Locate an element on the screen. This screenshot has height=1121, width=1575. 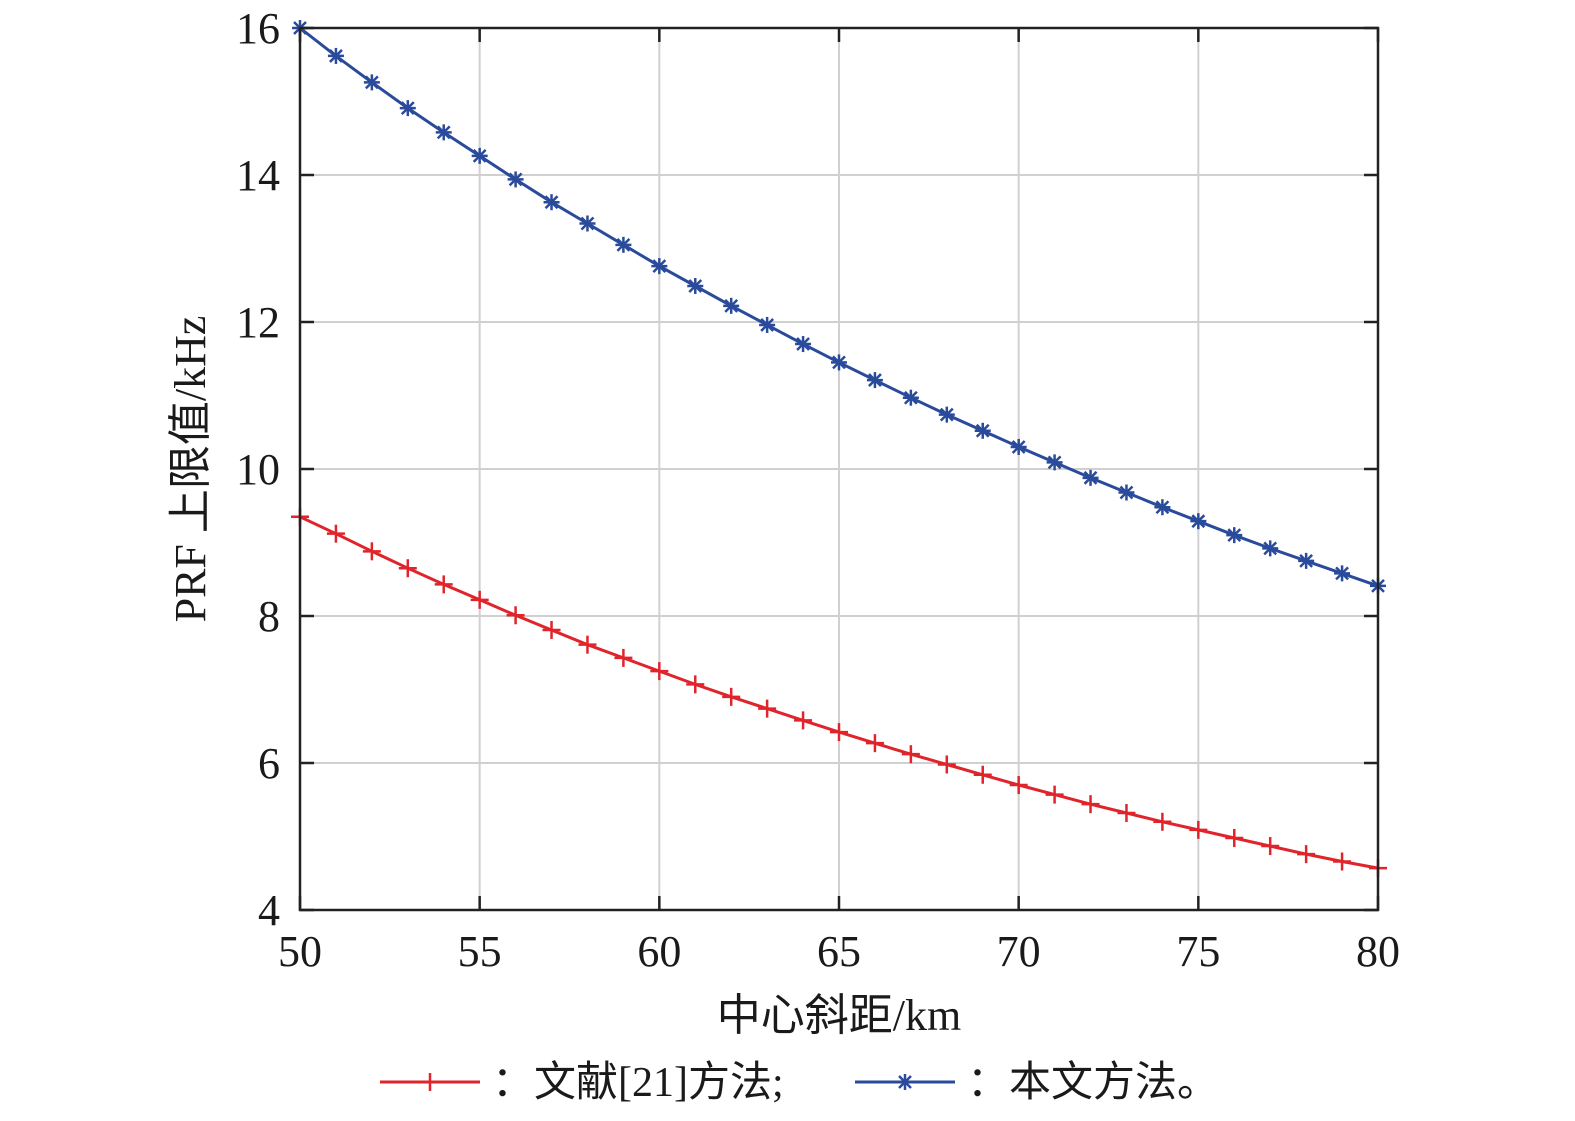
legend: ：文献[21]方法; ：本文方法。 is located at coordinates (799, 1082).